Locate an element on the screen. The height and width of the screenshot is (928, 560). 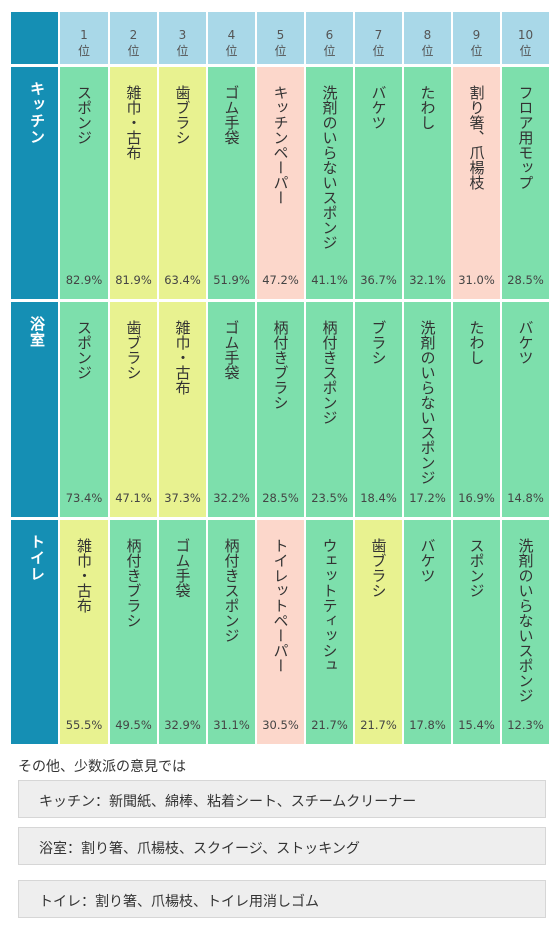
rank-cell: 洗剤のいらないスポンジ 12.3% is located at coordinates (525, 632).